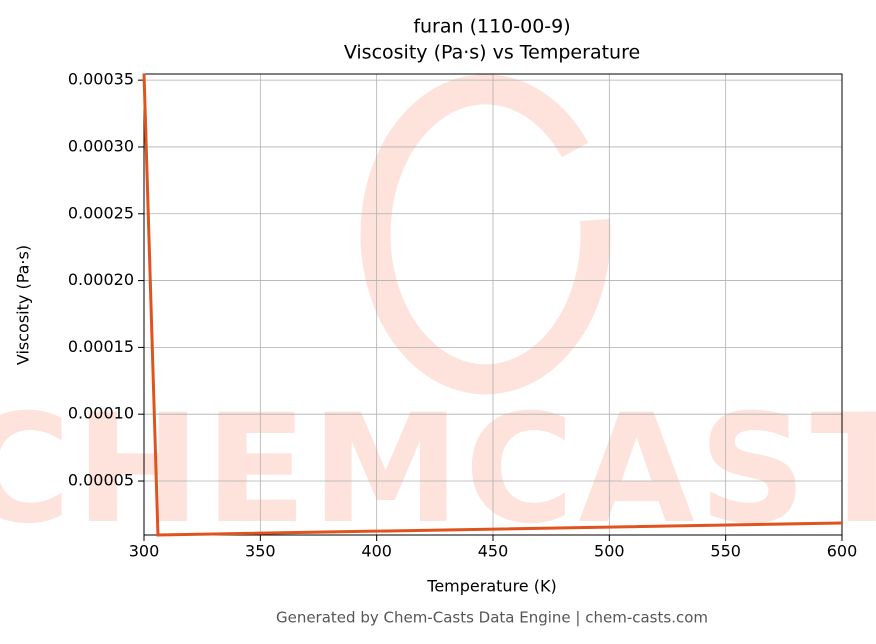 Image resolution: width=876 pixels, height=644 pixels. What do you see at coordinates (491, 27) in the screenshot?
I see `chart-title: furan (110-00-9)` at bounding box center [491, 27].